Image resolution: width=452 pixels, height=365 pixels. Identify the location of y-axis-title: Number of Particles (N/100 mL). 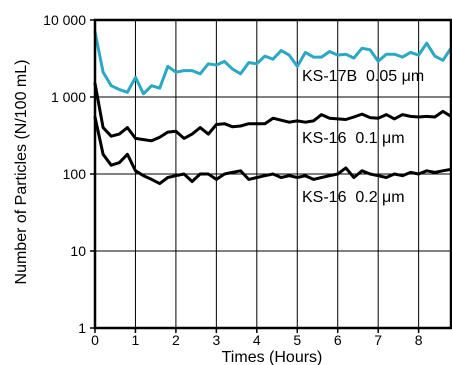
(21, 172).